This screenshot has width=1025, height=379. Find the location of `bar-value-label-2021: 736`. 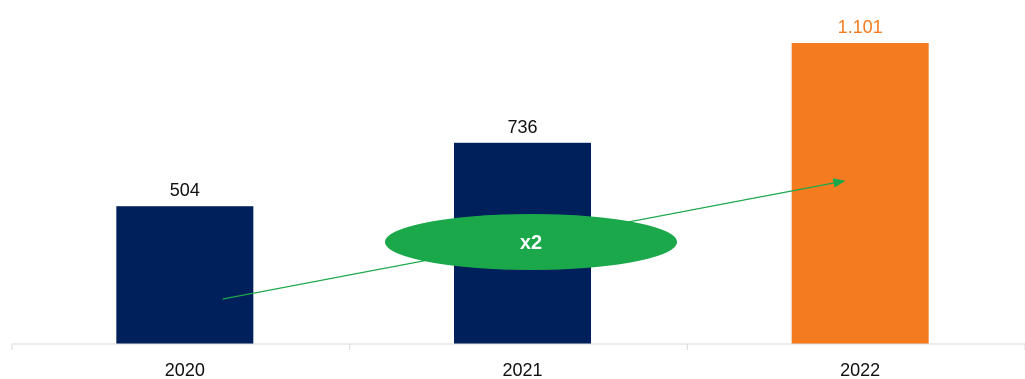

bar-value-label-2021: 736 is located at coordinates (522, 127).